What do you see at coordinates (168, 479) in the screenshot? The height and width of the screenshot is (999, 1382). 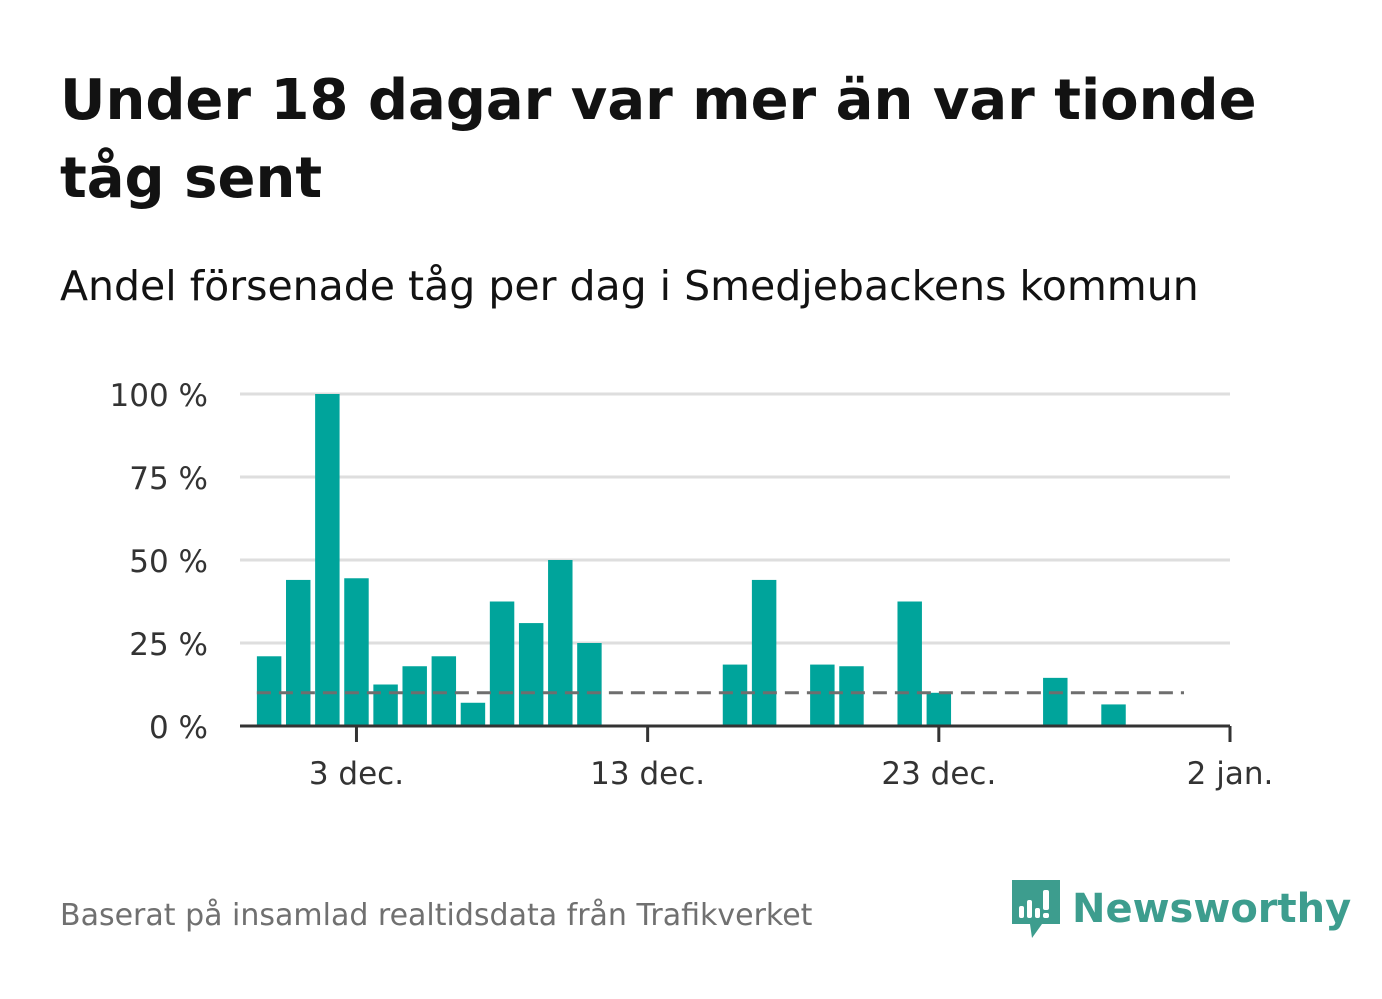 I see `y-tick-label: 75 %` at bounding box center [168, 479].